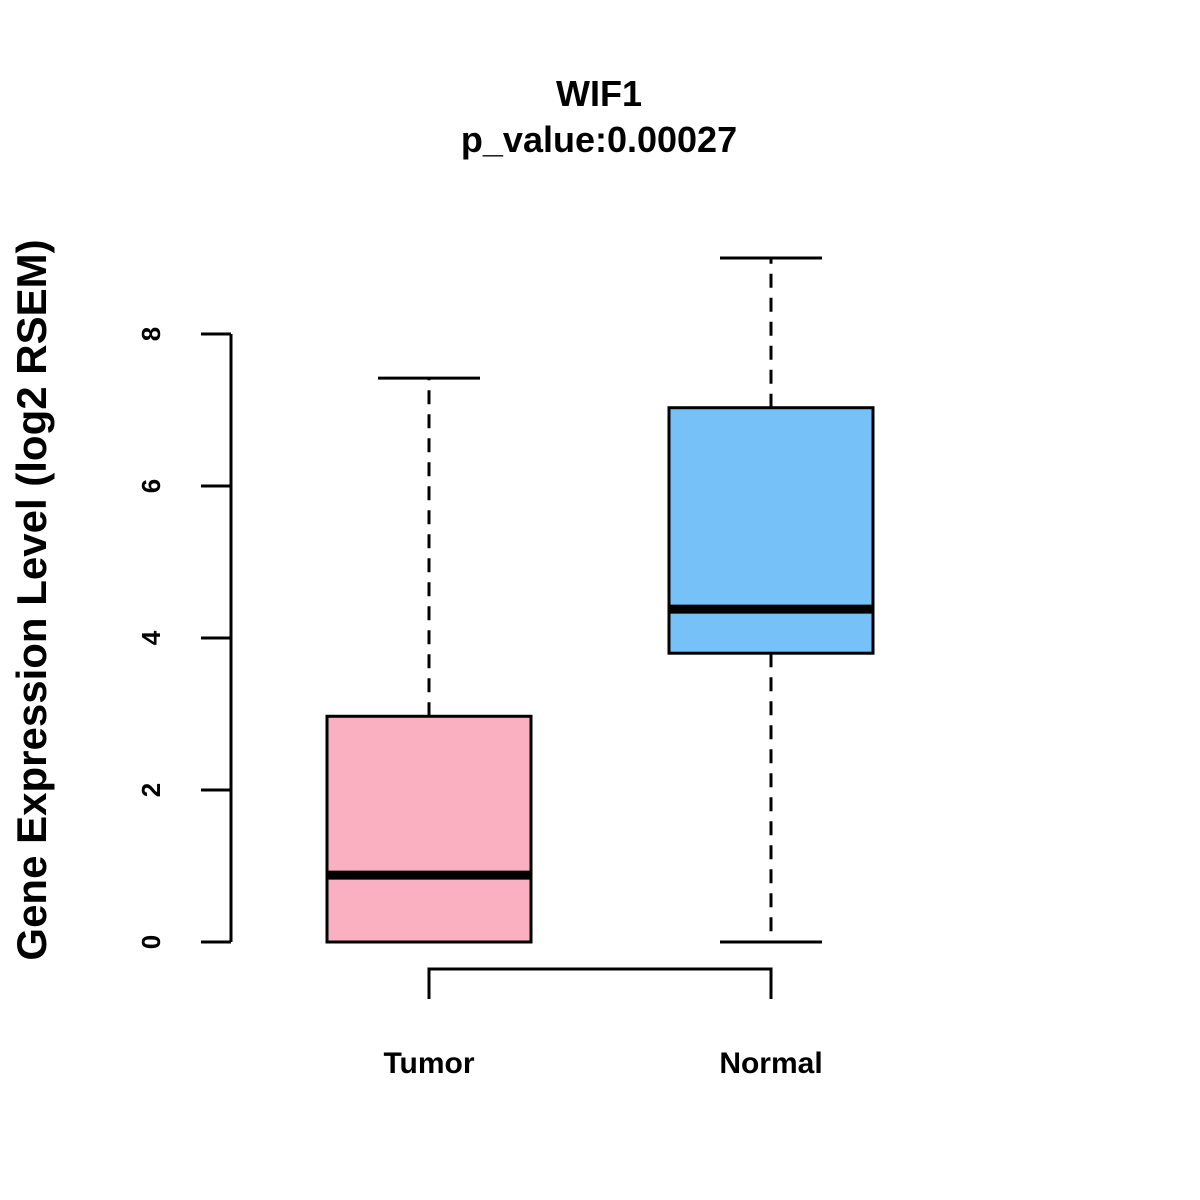 This screenshot has width=1200, height=1200. I want to click on y-tick-label: 8, so click(151, 334).